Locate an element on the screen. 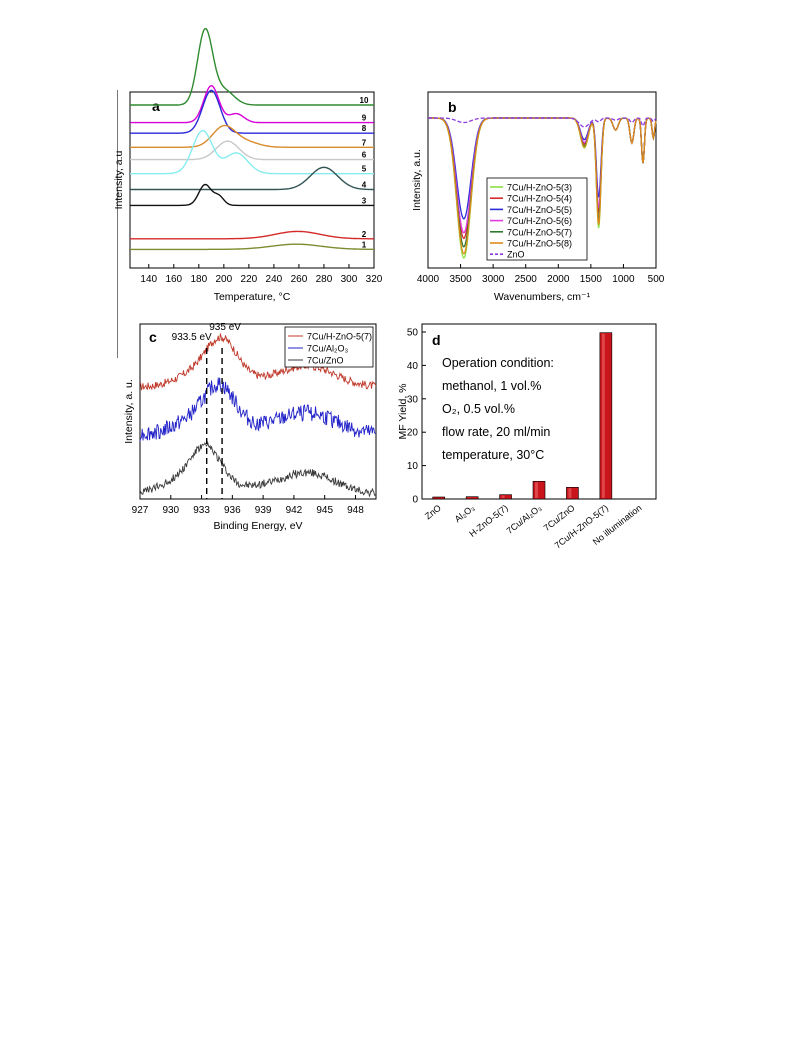 The height and width of the screenshot is (1057, 793). x-tick-label: 948 is located at coordinates (355, 510).